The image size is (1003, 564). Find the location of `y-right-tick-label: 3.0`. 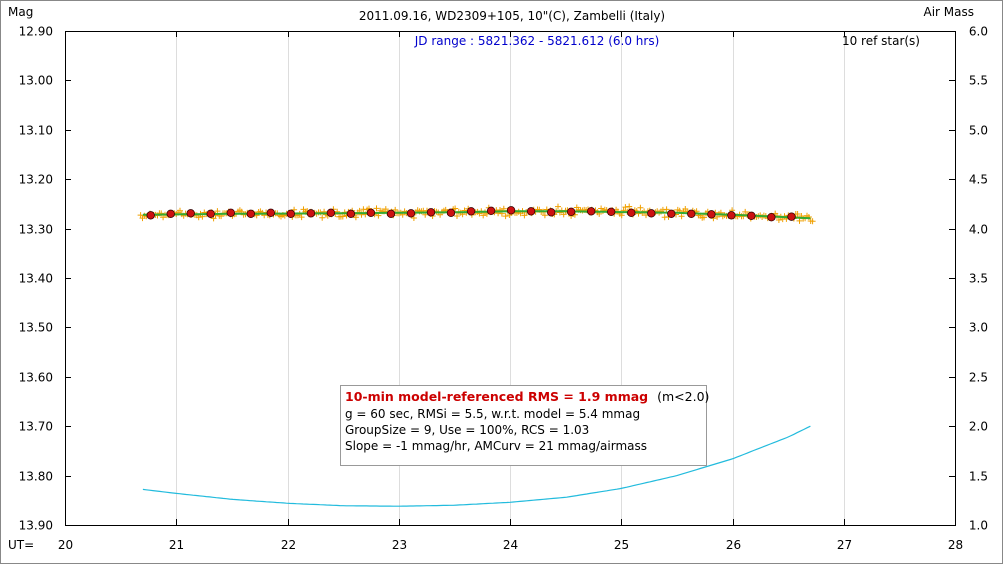

y-right-tick-label: 3.0 is located at coordinates (978, 328).